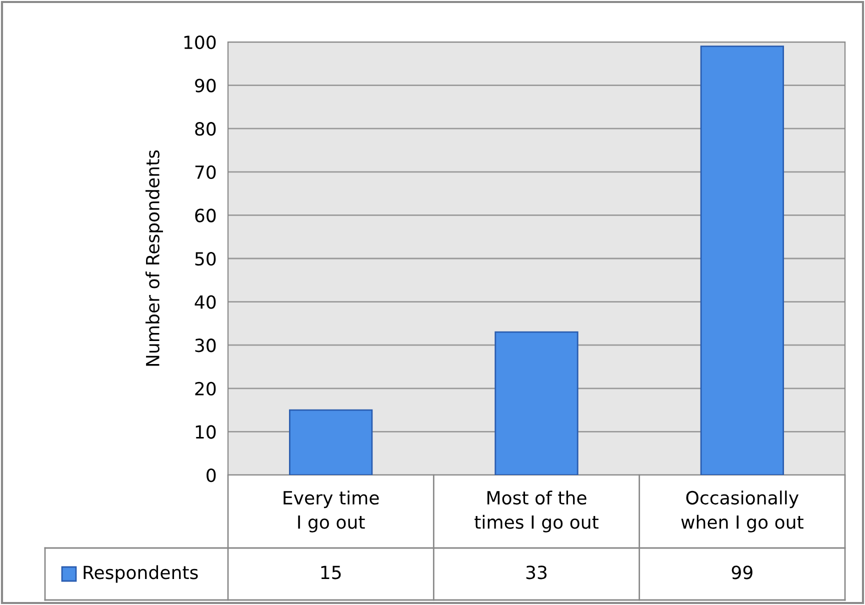  Describe the element at coordinates (536, 511) in the screenshot. I see `x-tick-label: Most of the times I go out` at that location.